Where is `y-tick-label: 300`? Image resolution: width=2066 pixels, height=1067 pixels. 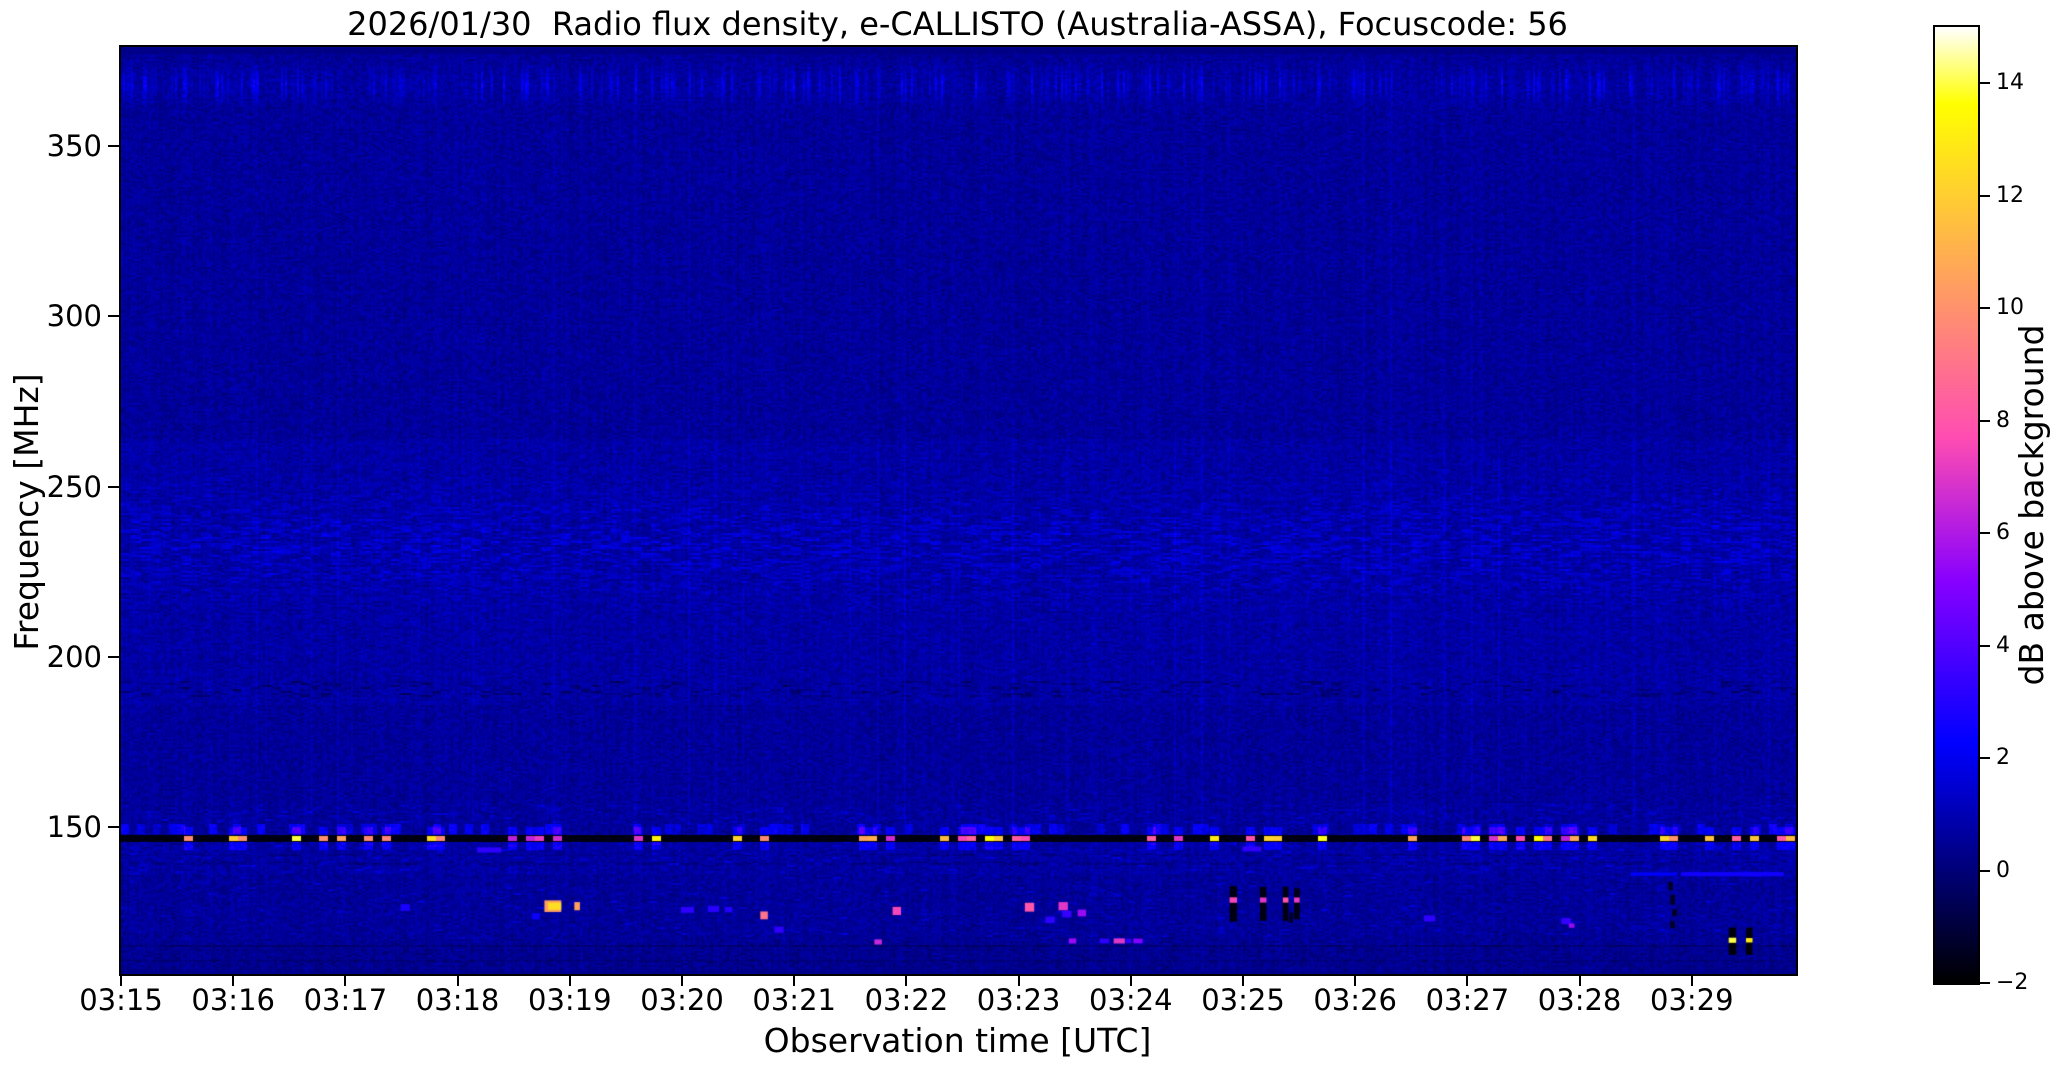 y-tick-label: 300 is located at coordinates (74, 316).